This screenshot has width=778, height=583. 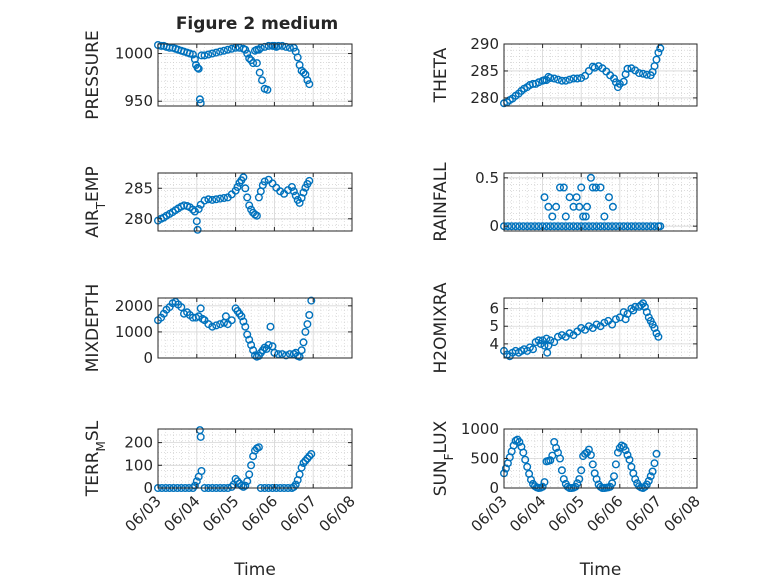 What do you see at coordinates (494, 309) in the screenshot?
I see `y-tick-label: 6` at bounding box center [494, 309].